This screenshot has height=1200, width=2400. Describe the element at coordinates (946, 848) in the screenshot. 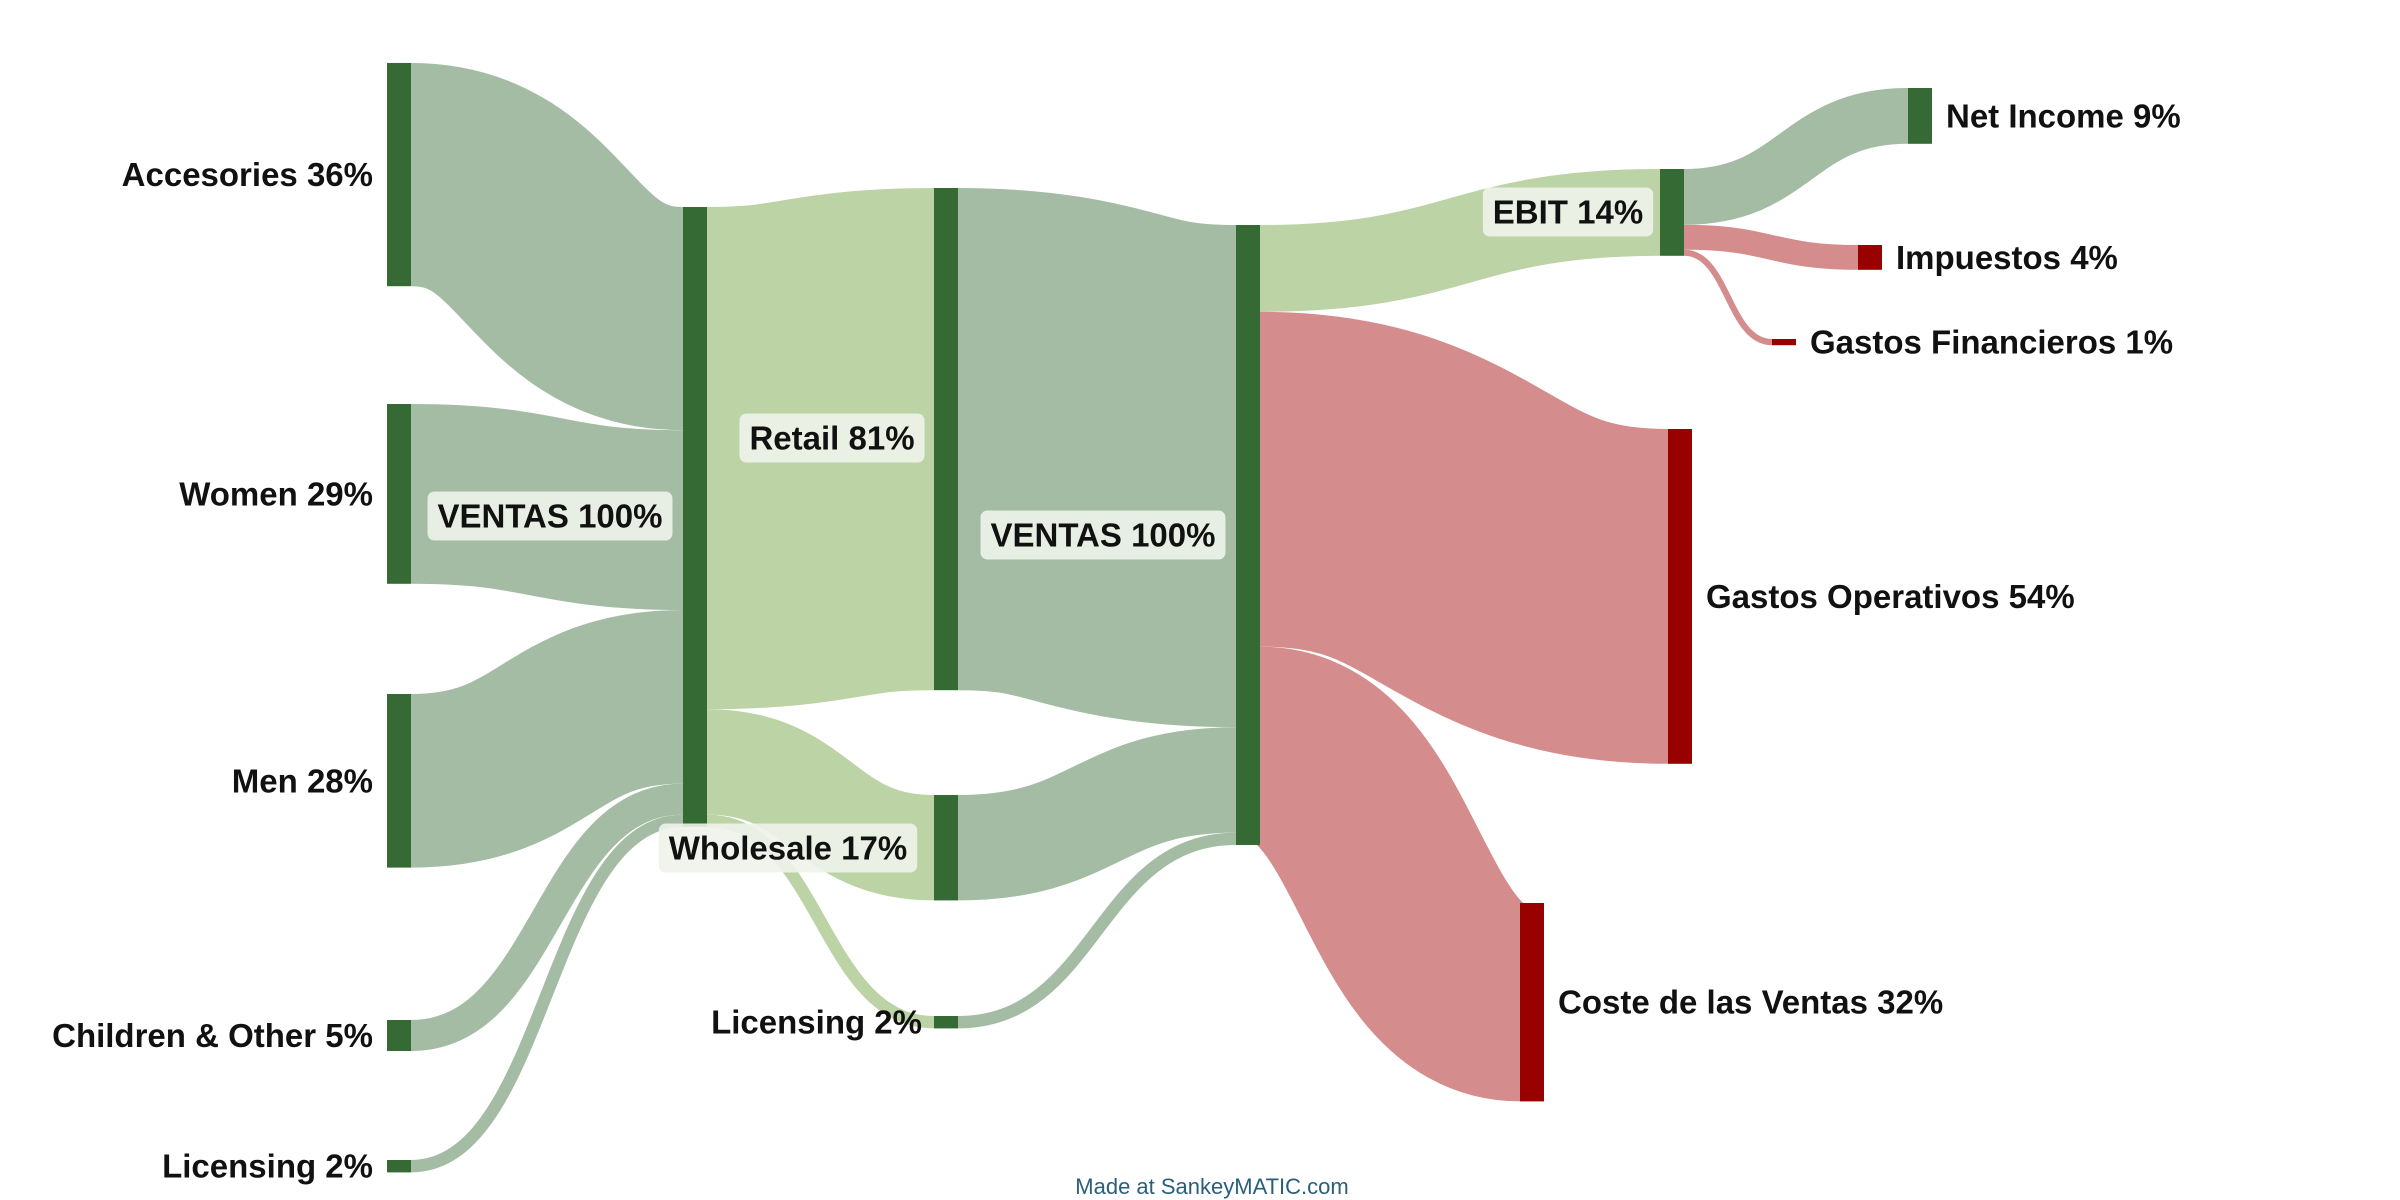

I see `node-wholesale` at that location.